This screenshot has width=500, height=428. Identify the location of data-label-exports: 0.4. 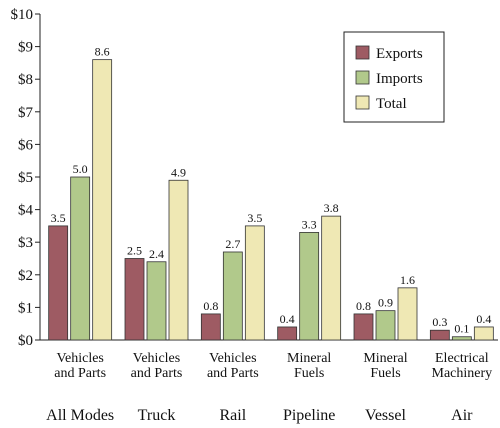
(287, 319).